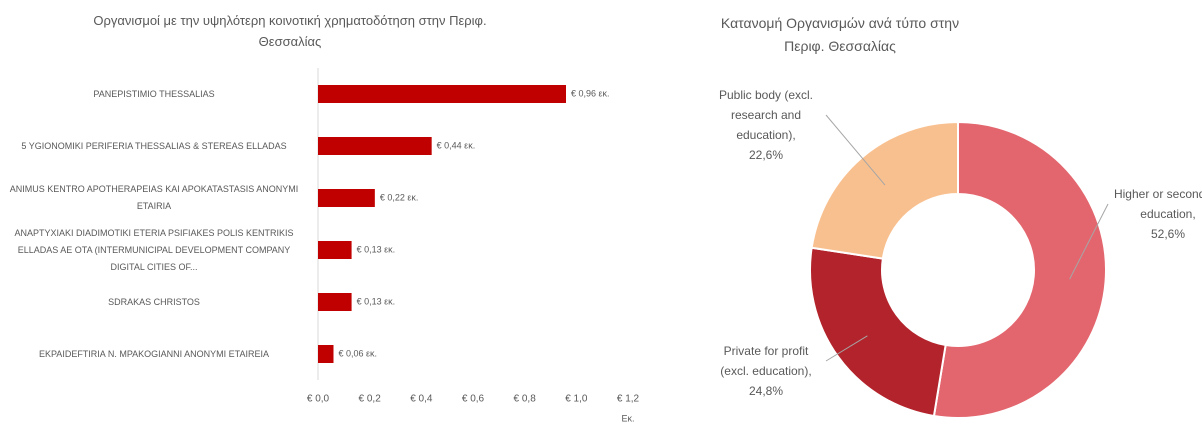  What do you see at coordinates (576, 399) in the screenshot?
I see `x-tick-label: € 1,0` at bounding box center [576, 399].